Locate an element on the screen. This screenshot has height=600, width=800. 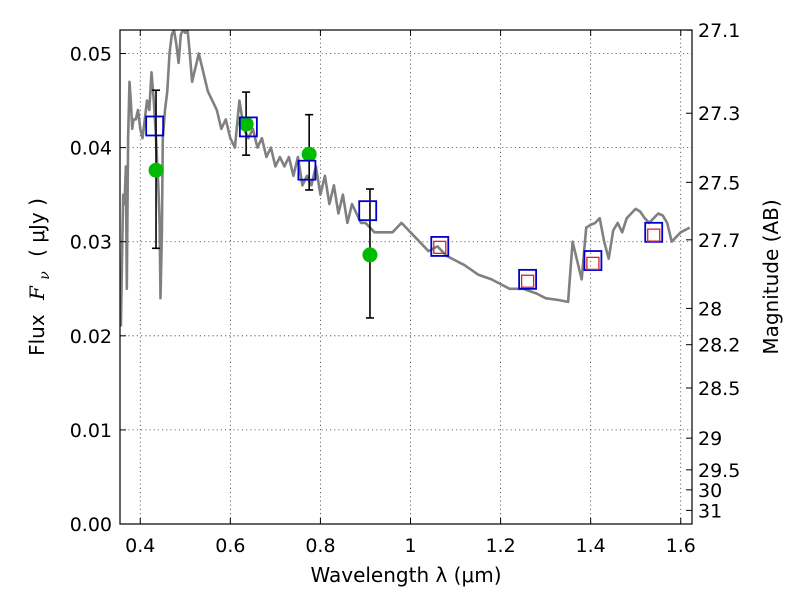
y-axis-ticks: 0.00 0.01 0.02 0.03 0.04 0.05 is located at coordinates (98, 290).